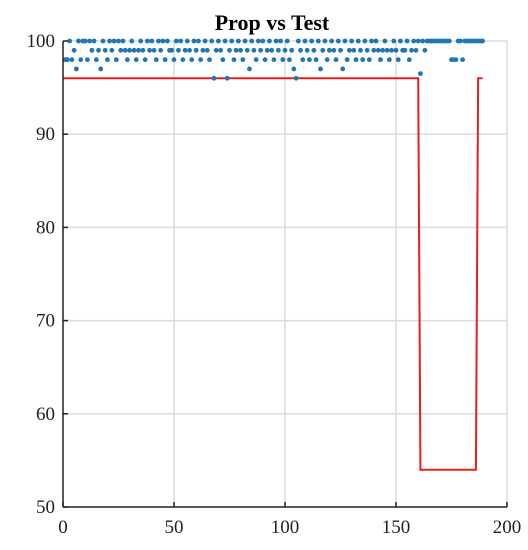 This screenshot has width=528, height=550. Describe the element at coordinates (45, 134) in the screenshot. I see `y-tick-label: 90` at that location.